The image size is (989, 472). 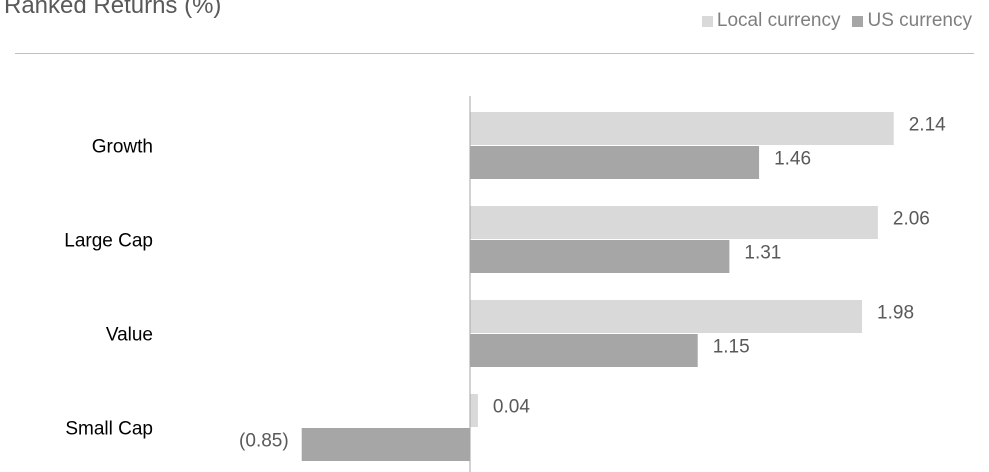 What do you see at coordinates (122, 147) in the screenshot?
I see `category-label-growth: Growth` at bounding box center [122, 147].